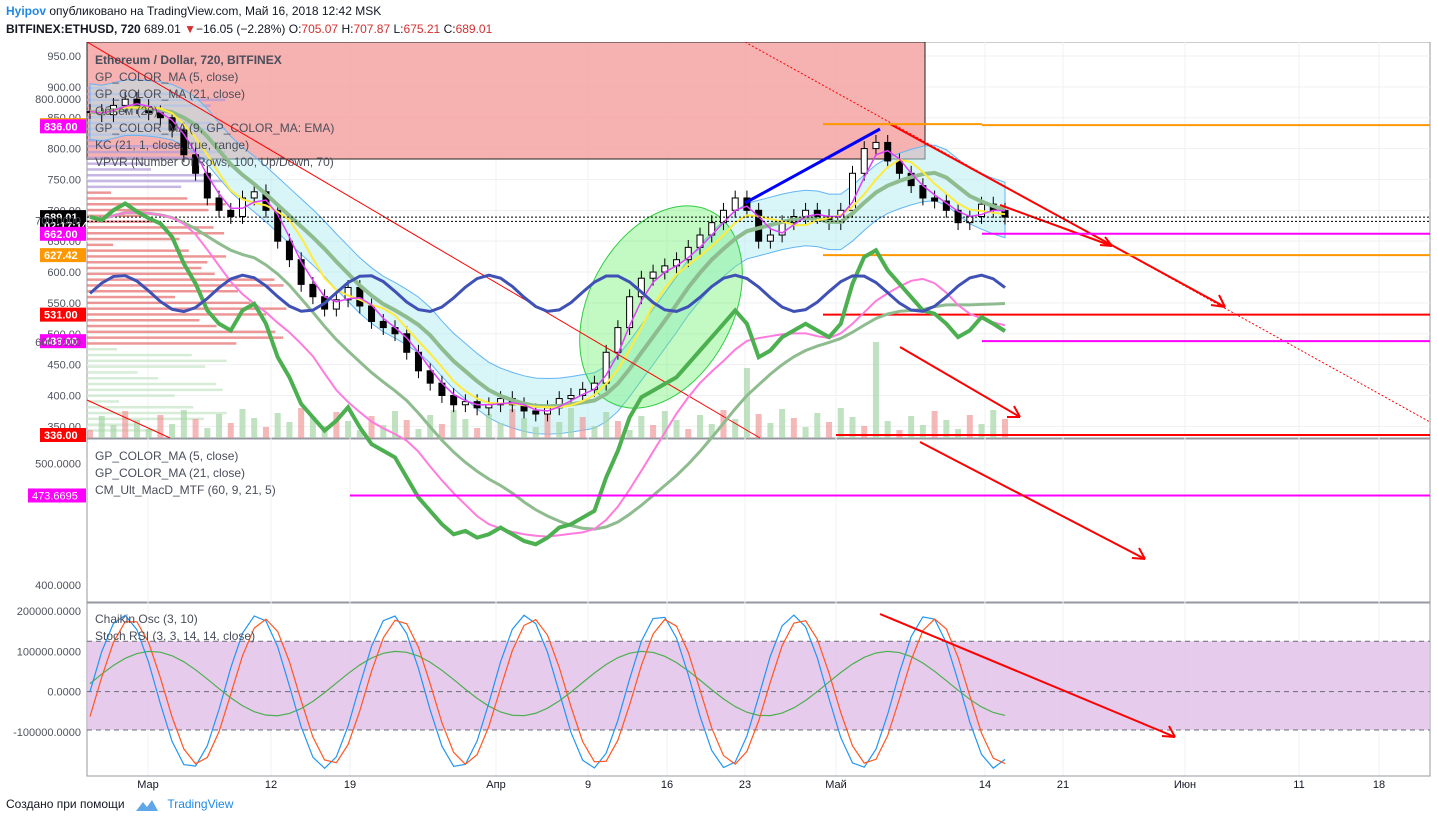 This screenshot has height=825, width=1437. Describe the element at coordinates (64, 396) in the screenshot. I see `y-tick-label: 400.00` at that location.